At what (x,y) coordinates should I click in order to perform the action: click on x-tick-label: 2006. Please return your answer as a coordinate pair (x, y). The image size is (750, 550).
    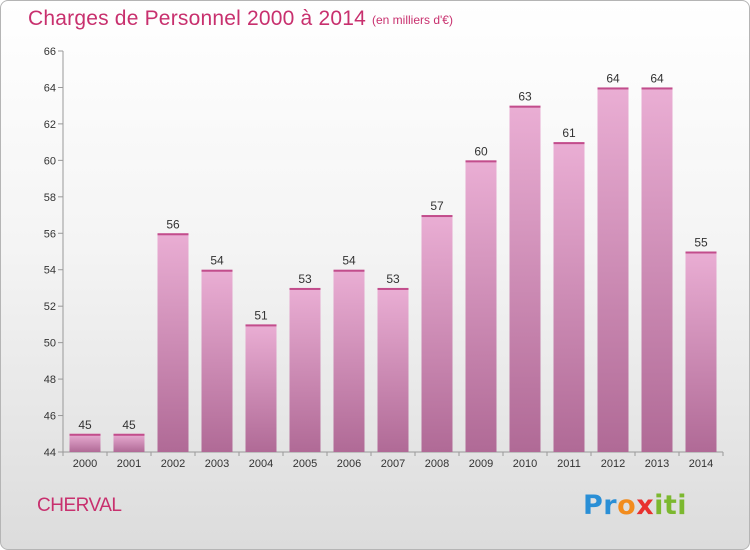
    Looking at the image, I should click on (349, 464).